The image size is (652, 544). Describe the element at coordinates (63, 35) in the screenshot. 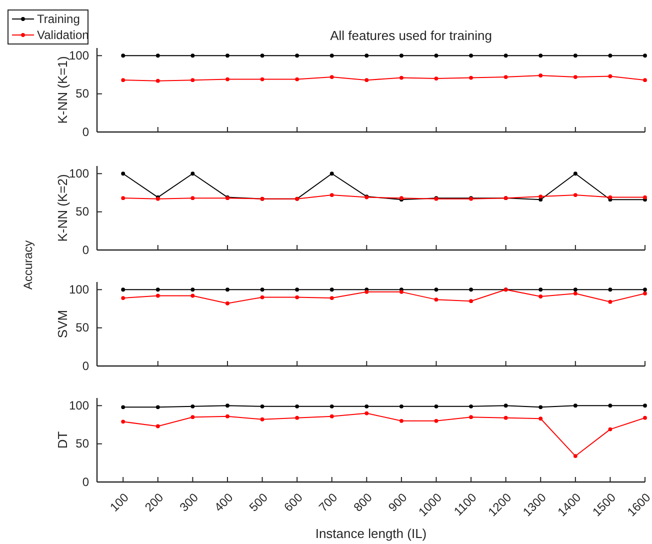

I see `legend-label: Validation` at that location.